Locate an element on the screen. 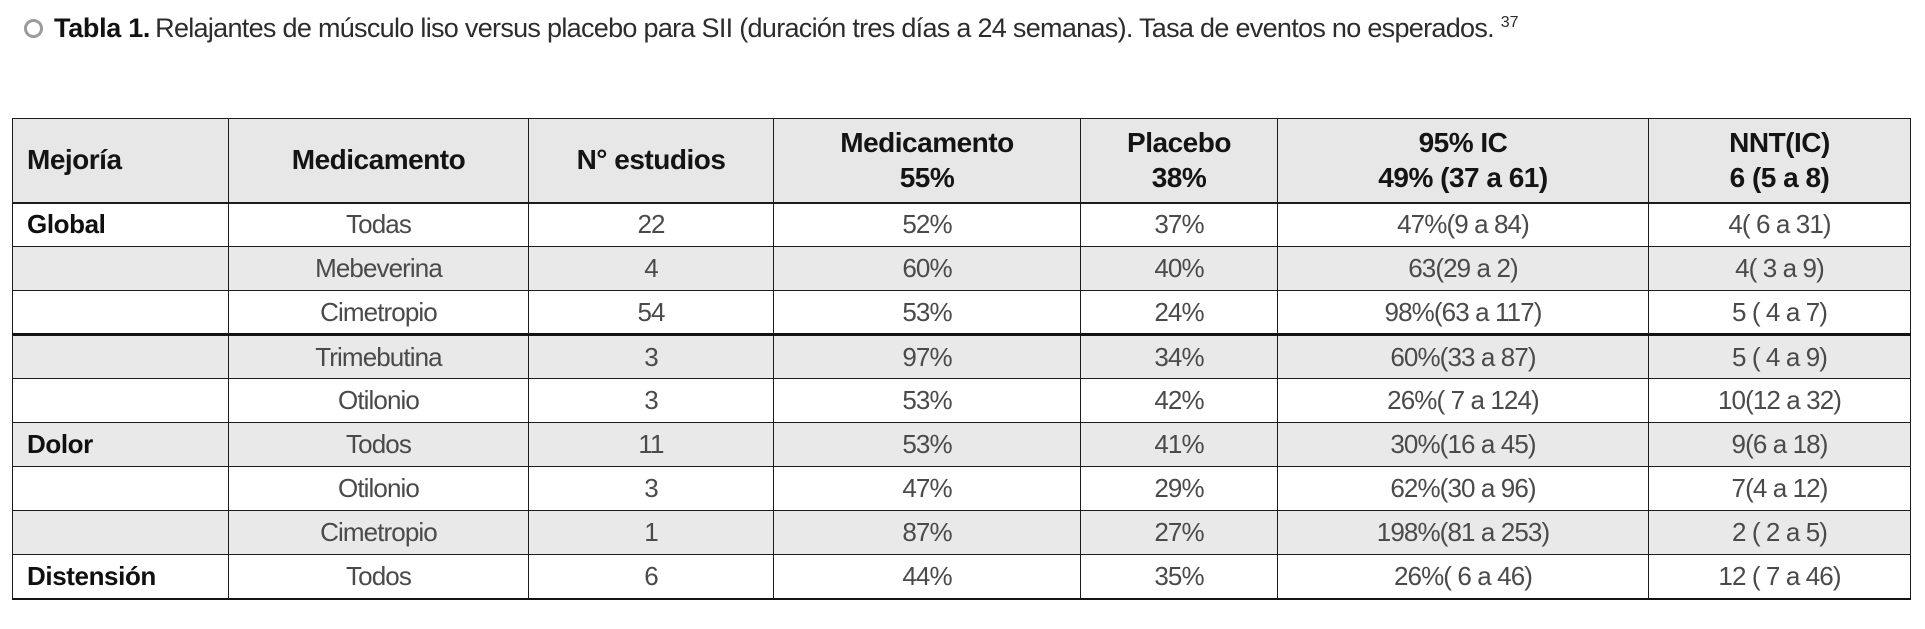 The width and height of the screenshot is (1925, 629). cell-ic_95: 98%(63 a 117) is located at coordinates (1463, 313).